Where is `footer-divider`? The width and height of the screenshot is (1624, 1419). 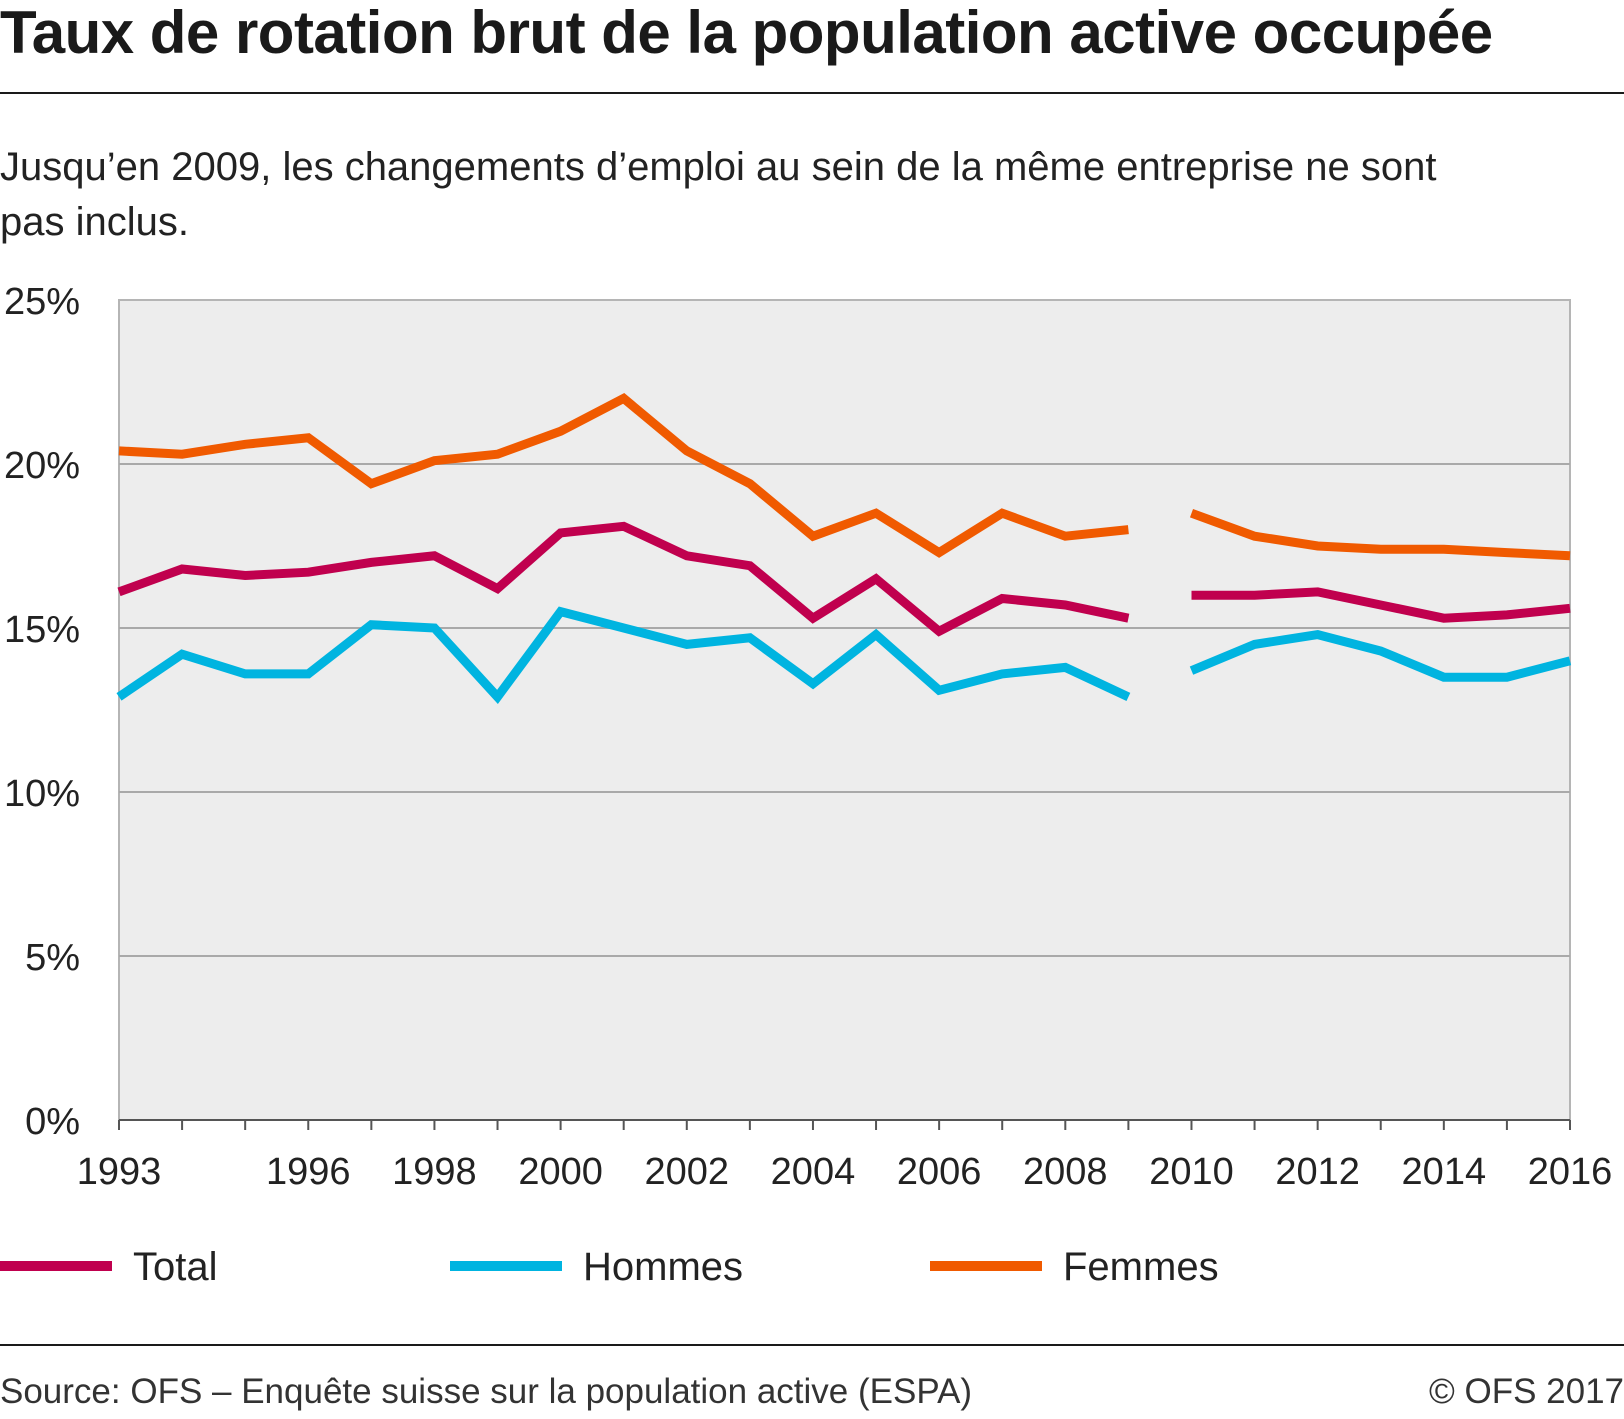
footer-divider is located at coordinates (812, 1345).